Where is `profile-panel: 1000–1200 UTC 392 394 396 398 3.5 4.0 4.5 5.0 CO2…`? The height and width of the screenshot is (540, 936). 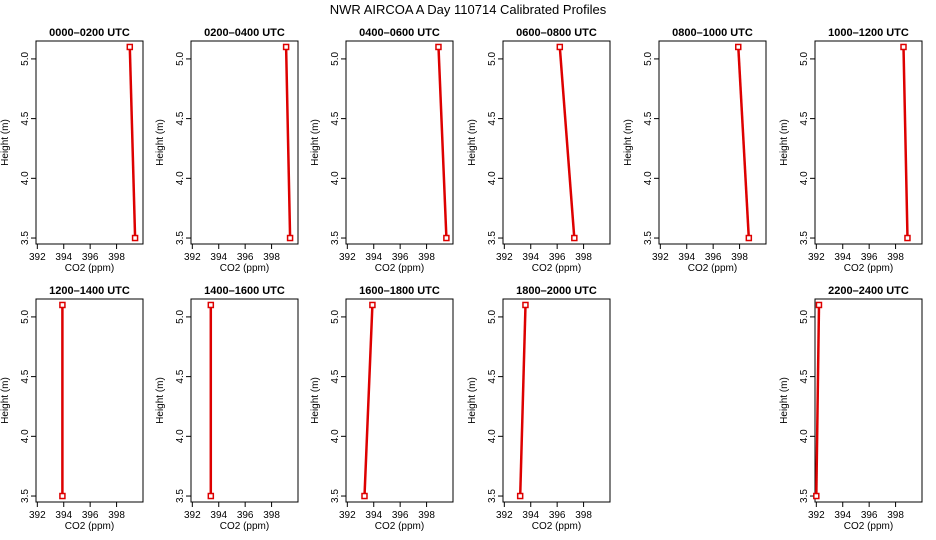
profile-panel: 1000–1200 UTC 392 394 396 398 3.5 4.0 4.5 5.0 CO2… is located at coordinates (851, 150).